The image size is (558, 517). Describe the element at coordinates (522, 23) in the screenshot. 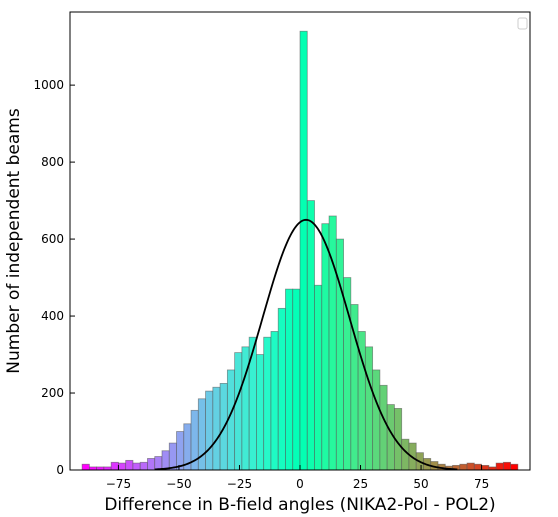

I see `legend-box` at that location.